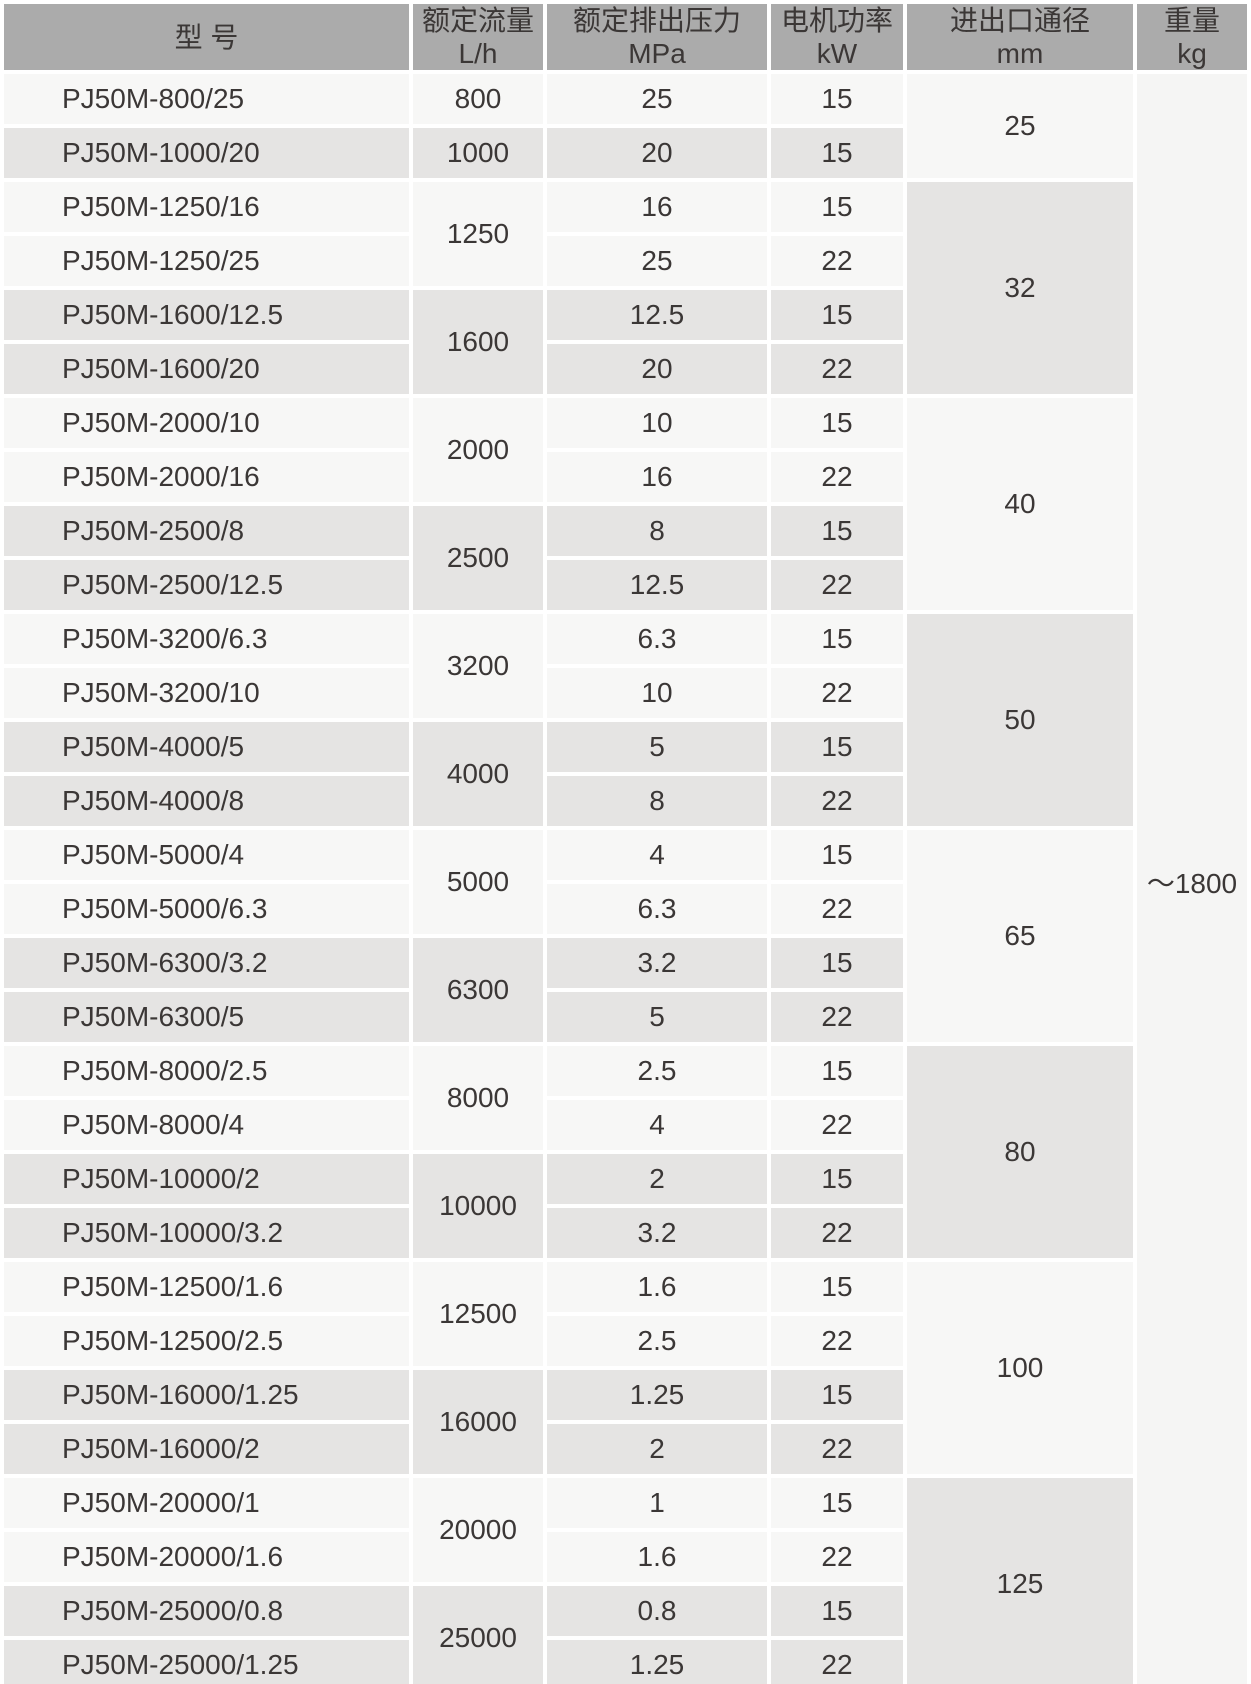 The width and height of the screenshot is (1251, 1684). What do you see at coordinates (206, 1341) in the screenshot?
I see `model-cell: PJ50M-12500/2.5` at bounding box center [206, 1341].